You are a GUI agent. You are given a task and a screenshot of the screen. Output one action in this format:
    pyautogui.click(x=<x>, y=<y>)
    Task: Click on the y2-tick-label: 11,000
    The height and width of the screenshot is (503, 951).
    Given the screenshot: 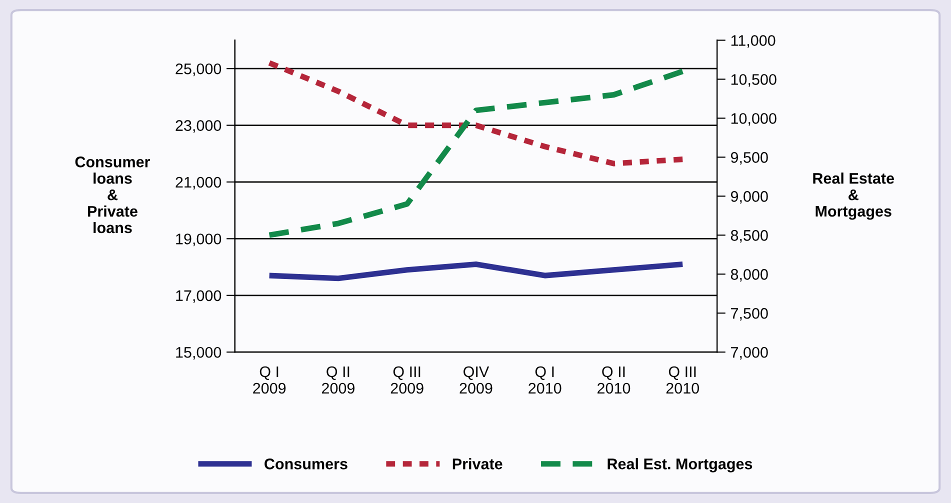 What is the action you would take?
    pyautogui.click(x=753, y=41)
    